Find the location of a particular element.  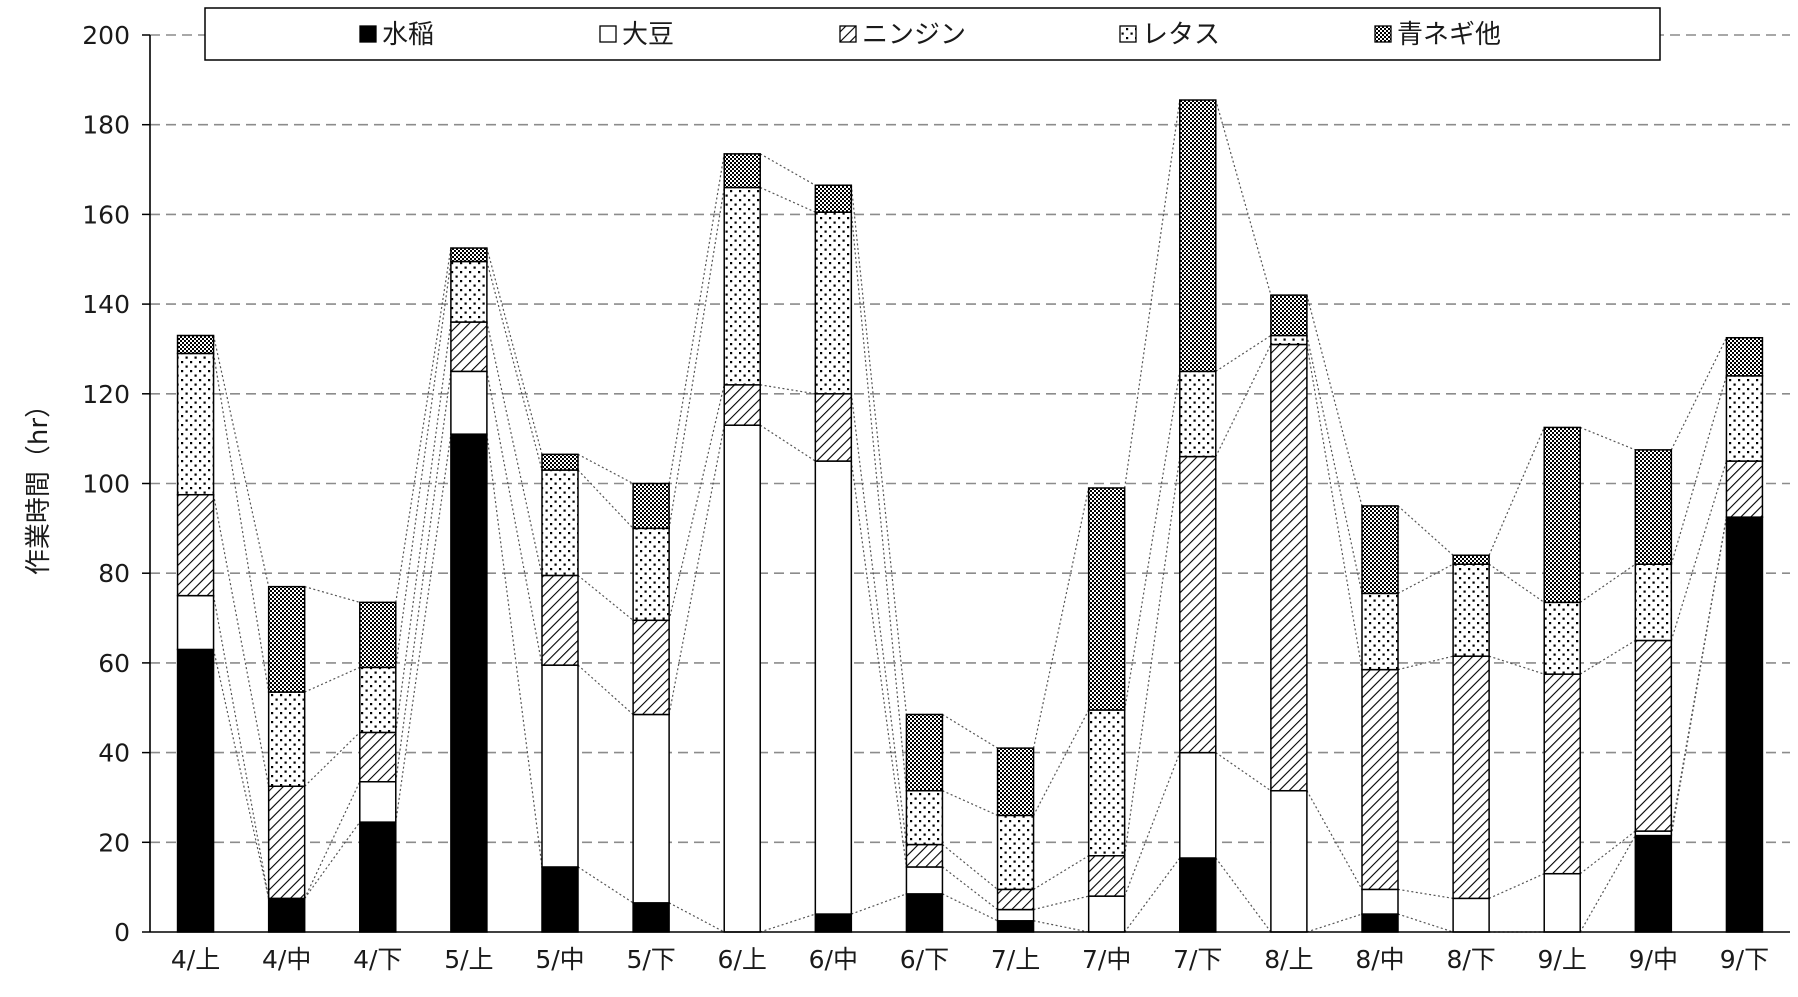

x-tick-label: 8/上 is located at coordinates (1288, 959).